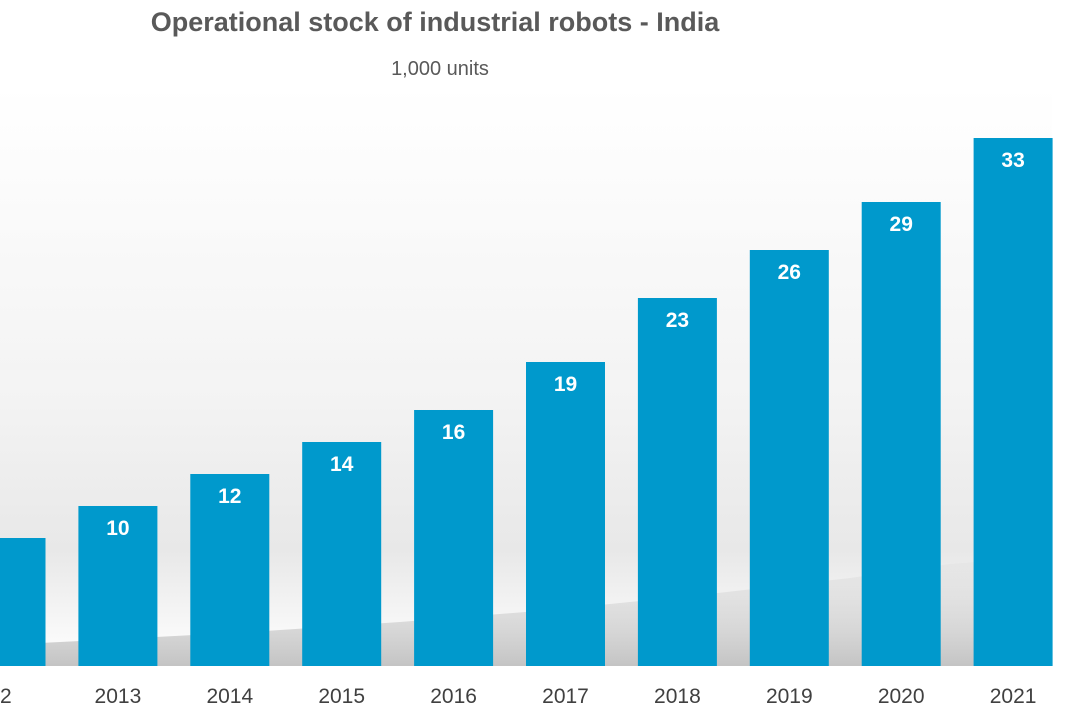 The width and height of the screenshot is (1080, 720). Describe the element at coordinates (1013, 402) in the screenshot. I see `bar-2021` at that location.